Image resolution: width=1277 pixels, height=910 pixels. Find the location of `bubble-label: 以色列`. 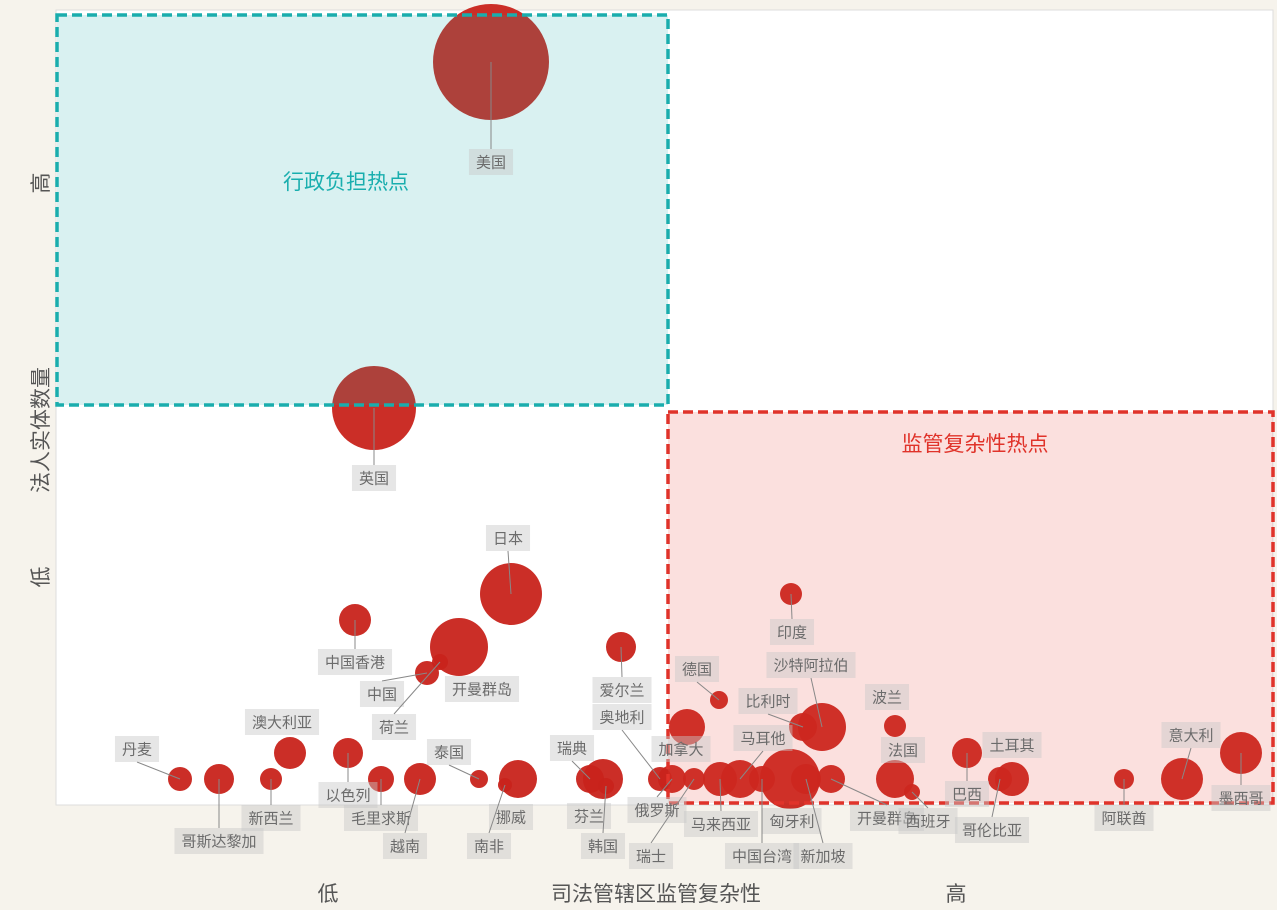

bubble-label: 以色列 is located at coordinates (347, 796).